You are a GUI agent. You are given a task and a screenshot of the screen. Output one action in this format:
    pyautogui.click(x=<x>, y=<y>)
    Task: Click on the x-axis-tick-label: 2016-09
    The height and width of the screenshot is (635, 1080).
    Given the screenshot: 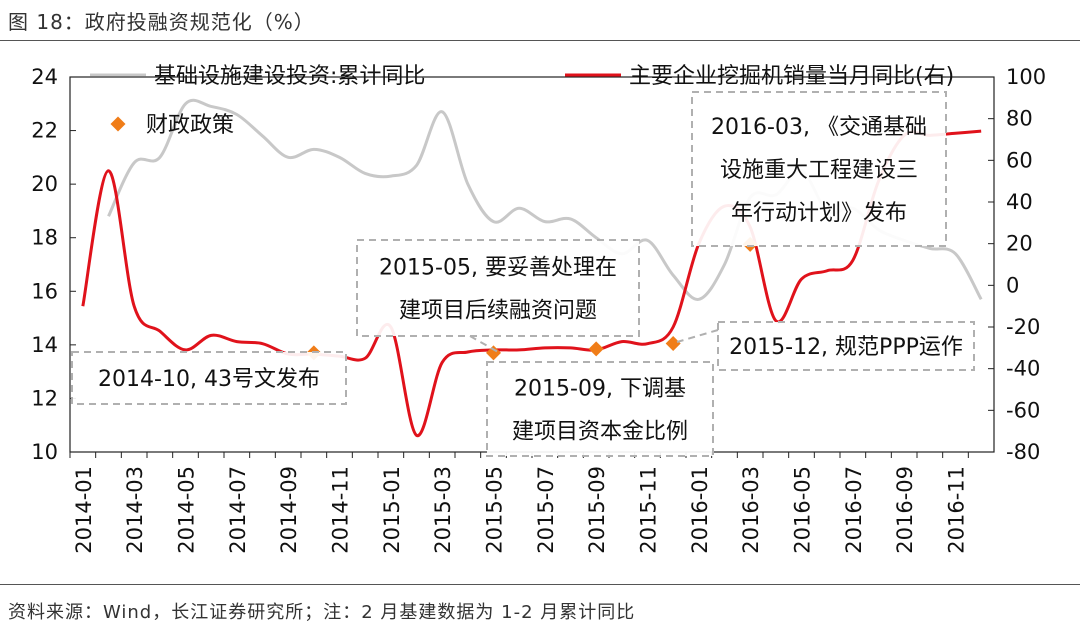 What is the action you would take?
    pyautogui.click(x=905, y=510)
    